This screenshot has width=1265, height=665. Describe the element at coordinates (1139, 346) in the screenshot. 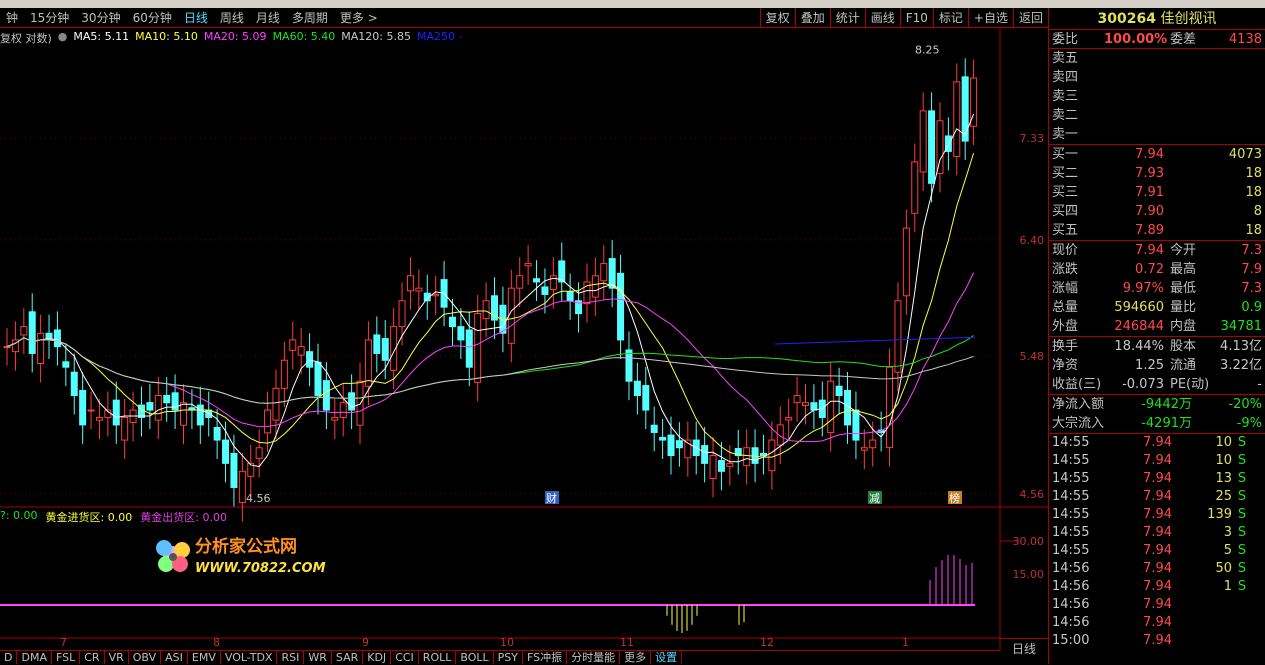

I see `value: 18.44%` at that location.